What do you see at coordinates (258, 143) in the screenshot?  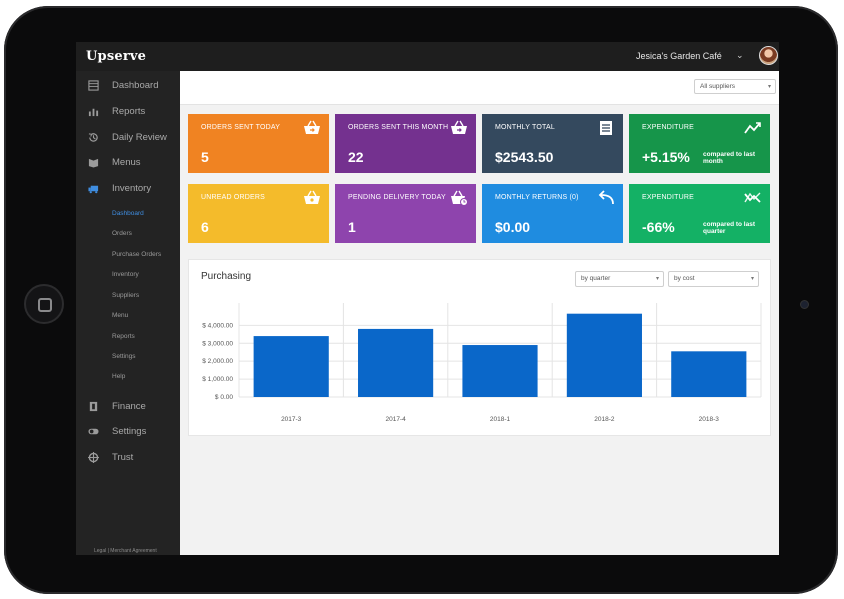 I see `card-orders-sent-today: Orders sent today 5` at bounding box center [258, 143].